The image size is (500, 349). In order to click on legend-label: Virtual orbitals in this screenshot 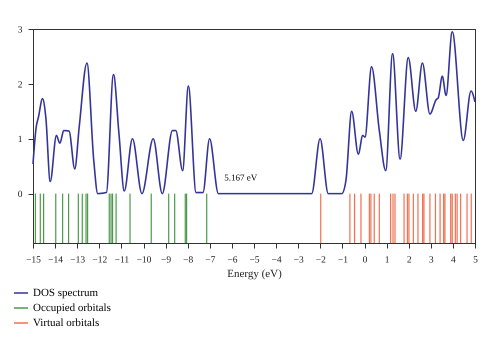, I will do `click(66, 323)`.